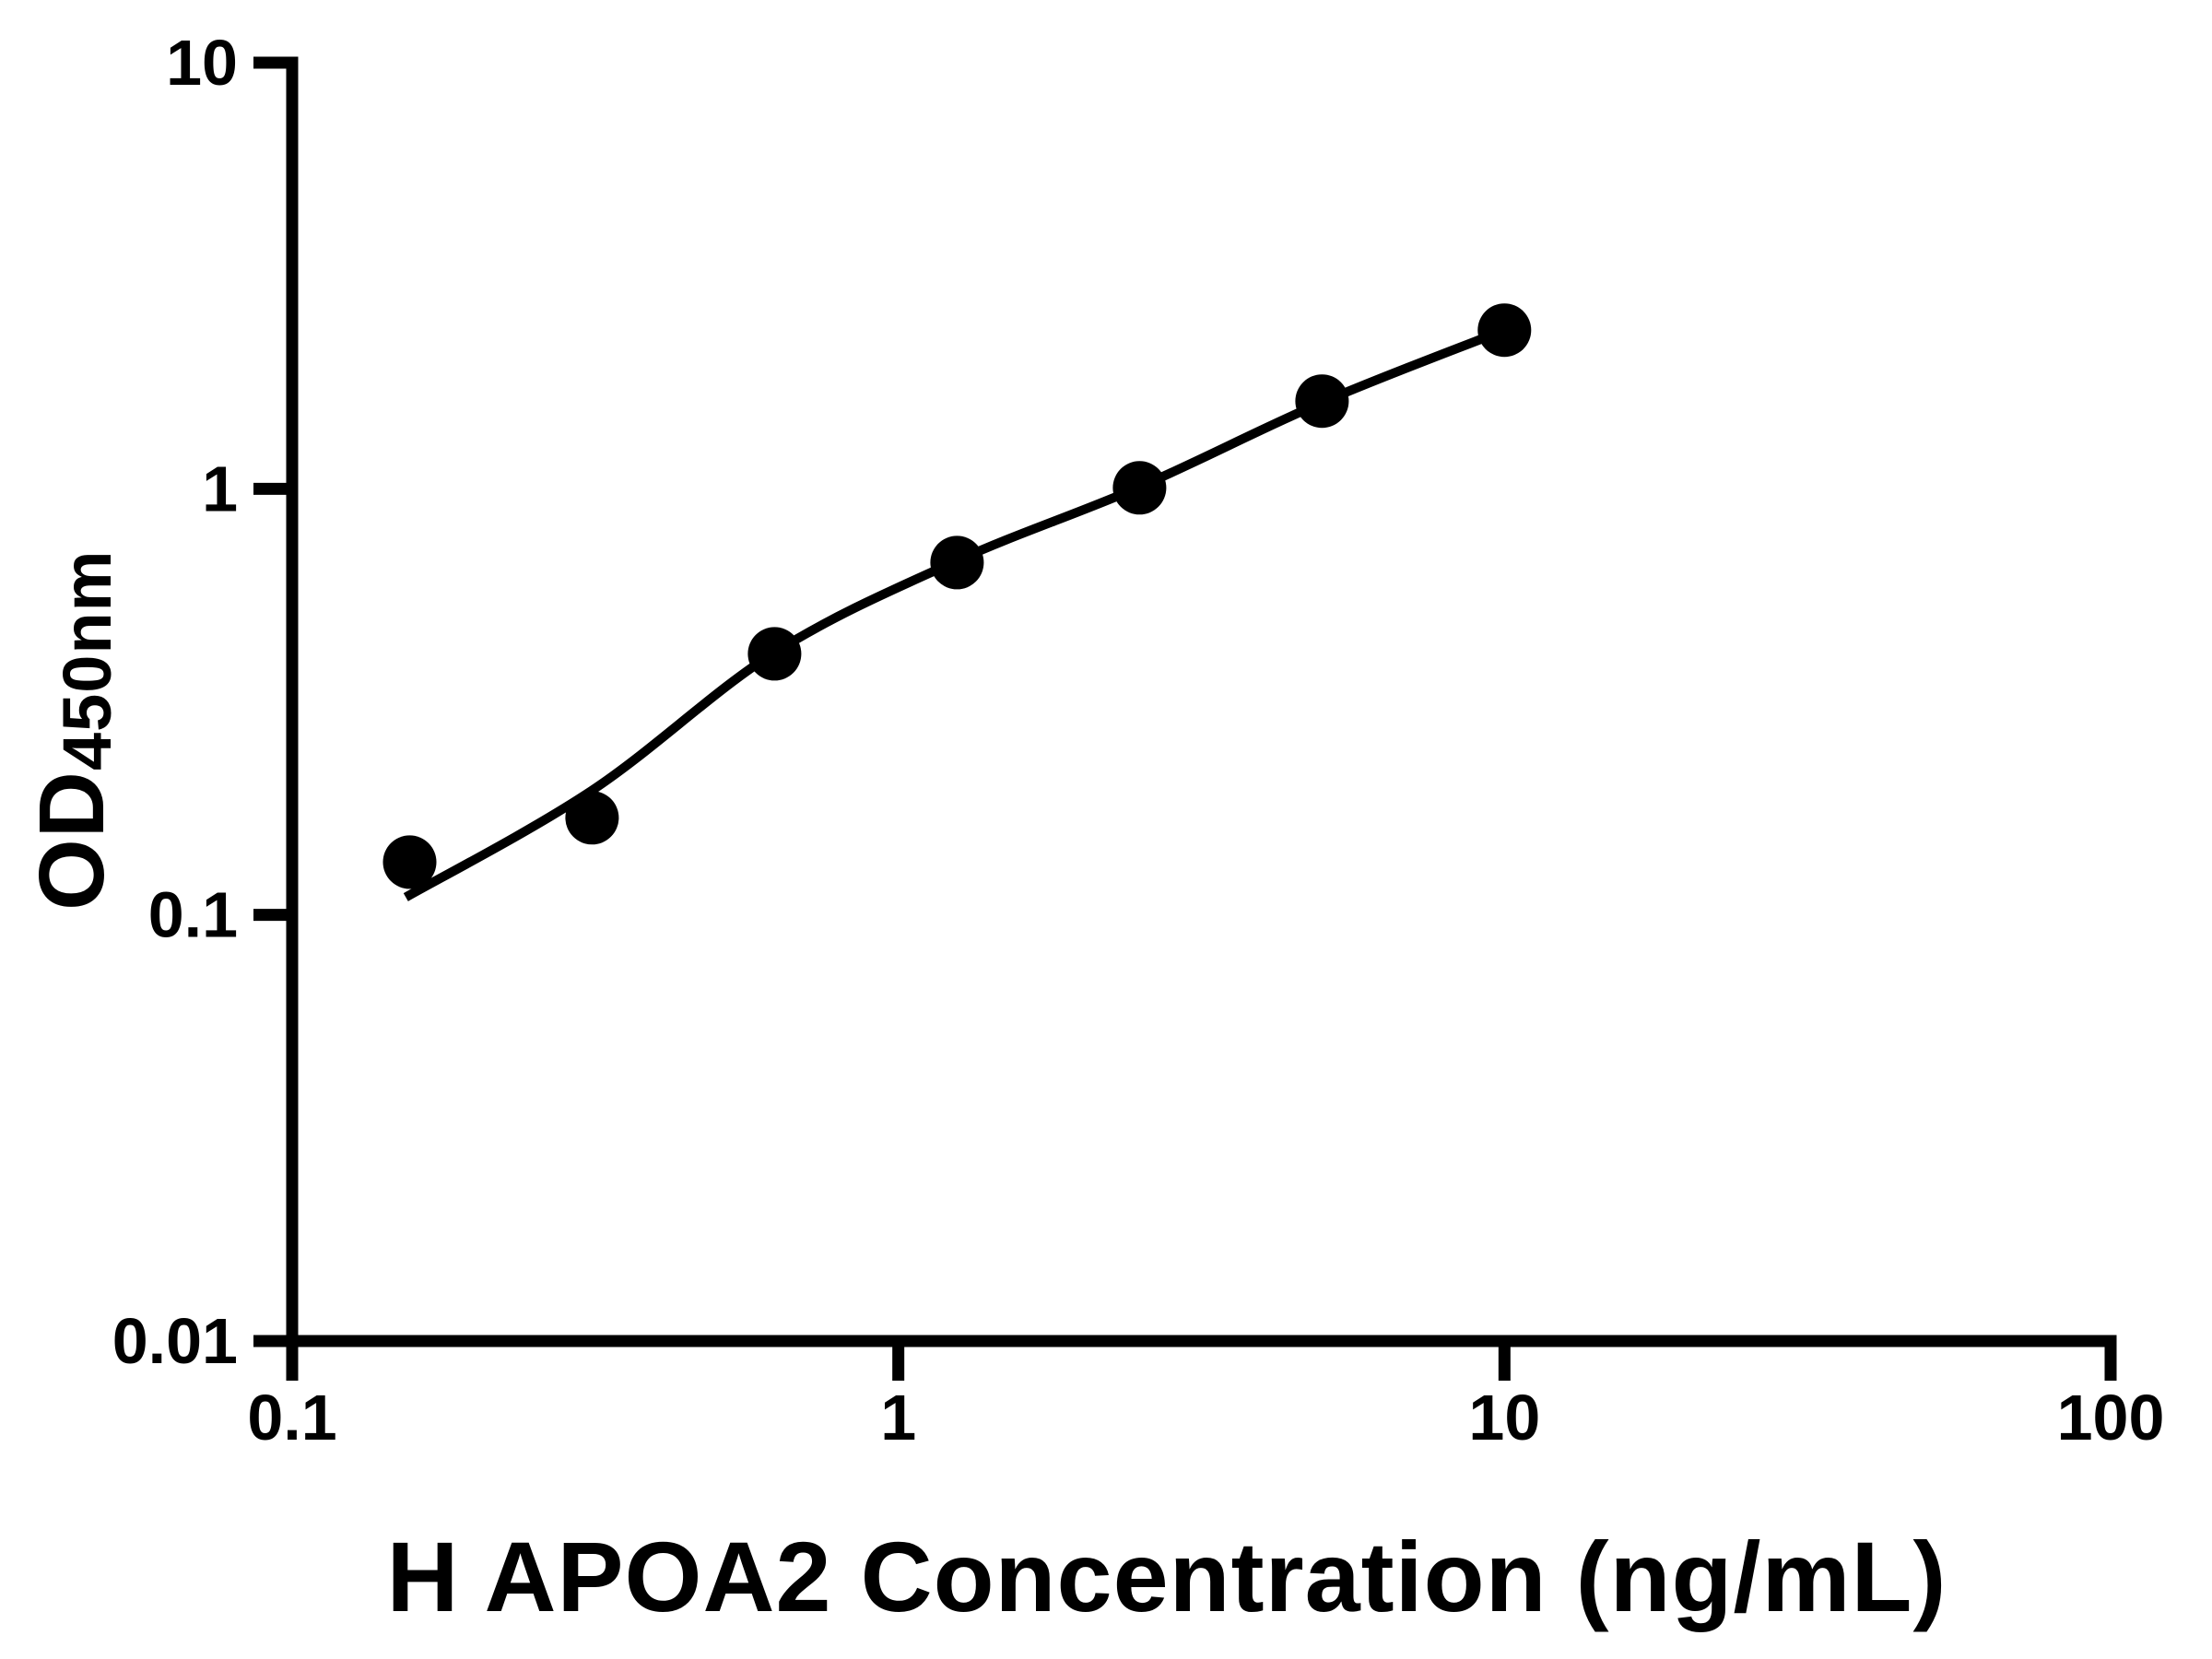 This screenshot has height=1659, width=2212. I want to click on y-axis-title-subscript: 450nm, so click(87, 660).